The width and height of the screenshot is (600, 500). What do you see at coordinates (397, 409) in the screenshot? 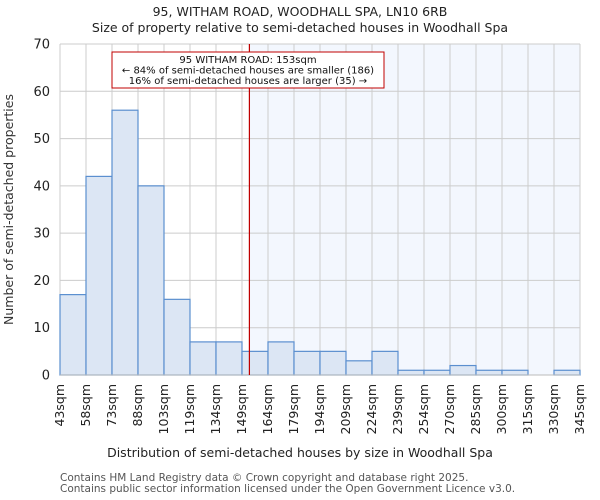
I see `x-tick-label: 239sqm` at bounding box center [397, 409].